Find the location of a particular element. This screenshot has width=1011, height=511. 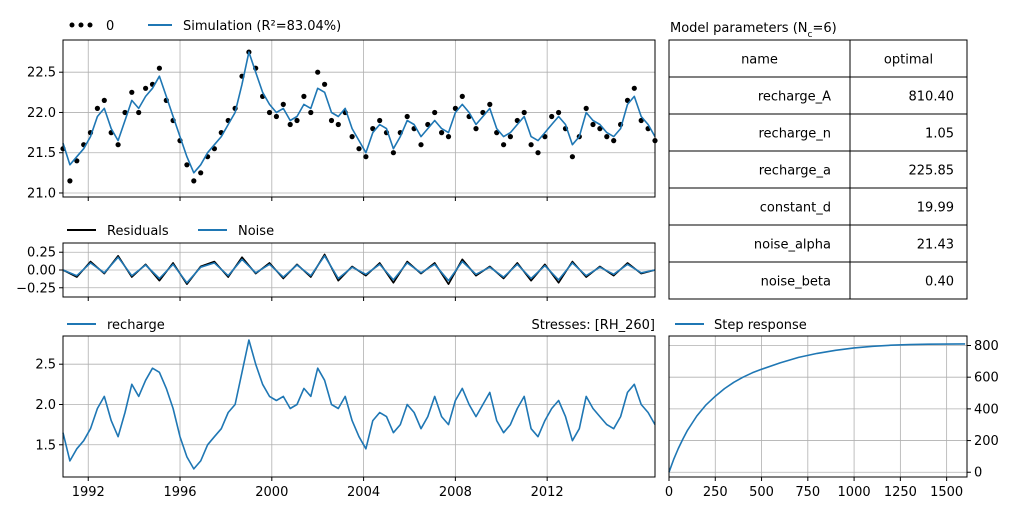

param-value: 21.43 is located at coordinates (935, 245).